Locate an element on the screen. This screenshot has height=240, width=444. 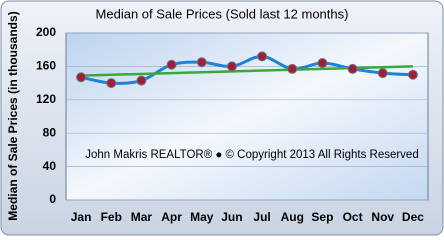
x-tick-label: Feb is located at coordinates (111, 217).